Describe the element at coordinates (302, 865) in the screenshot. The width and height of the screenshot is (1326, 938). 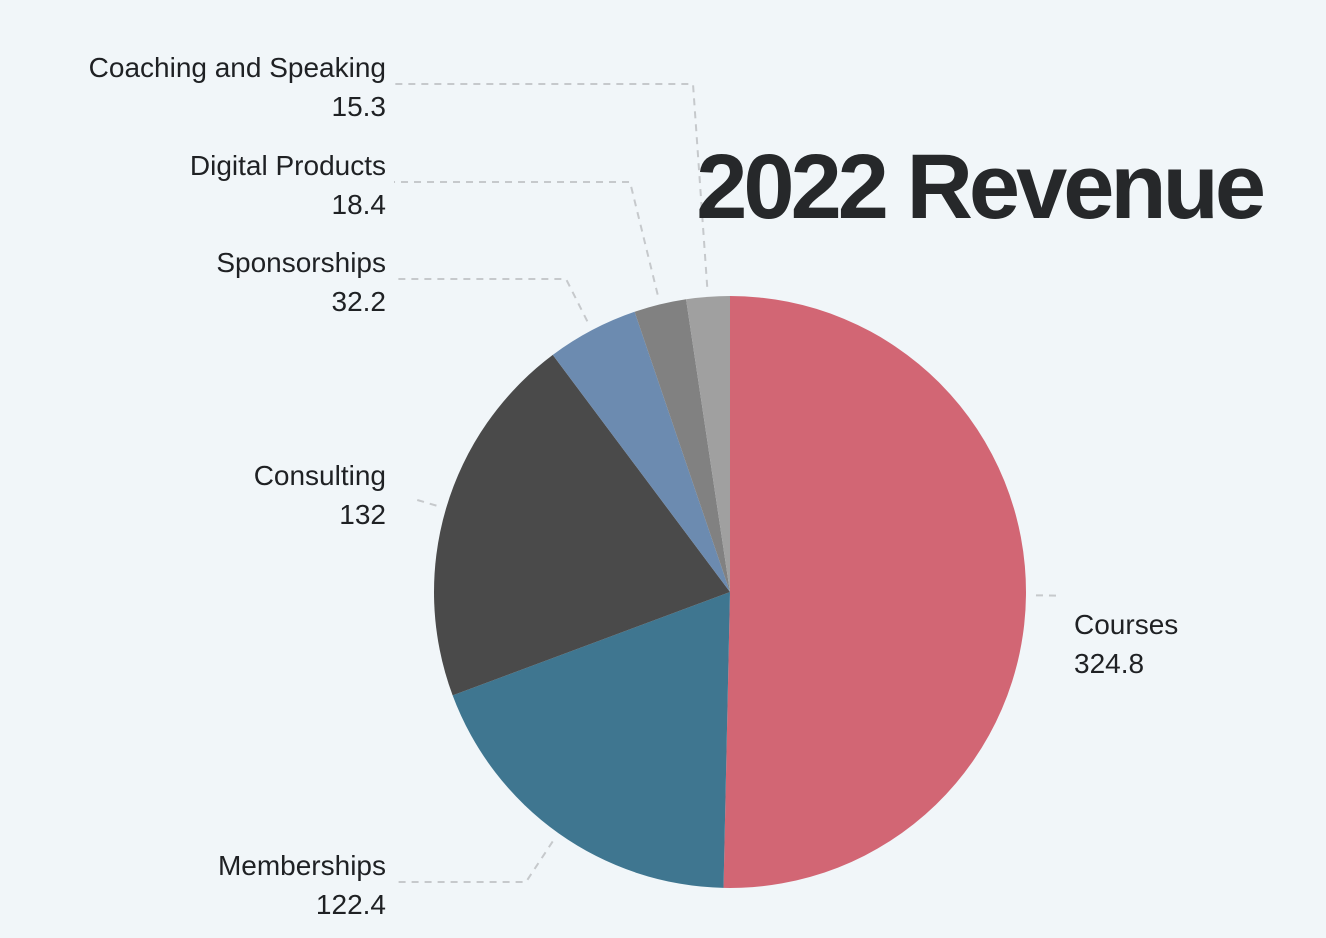
I see `slice-label: Memberships` at that location.